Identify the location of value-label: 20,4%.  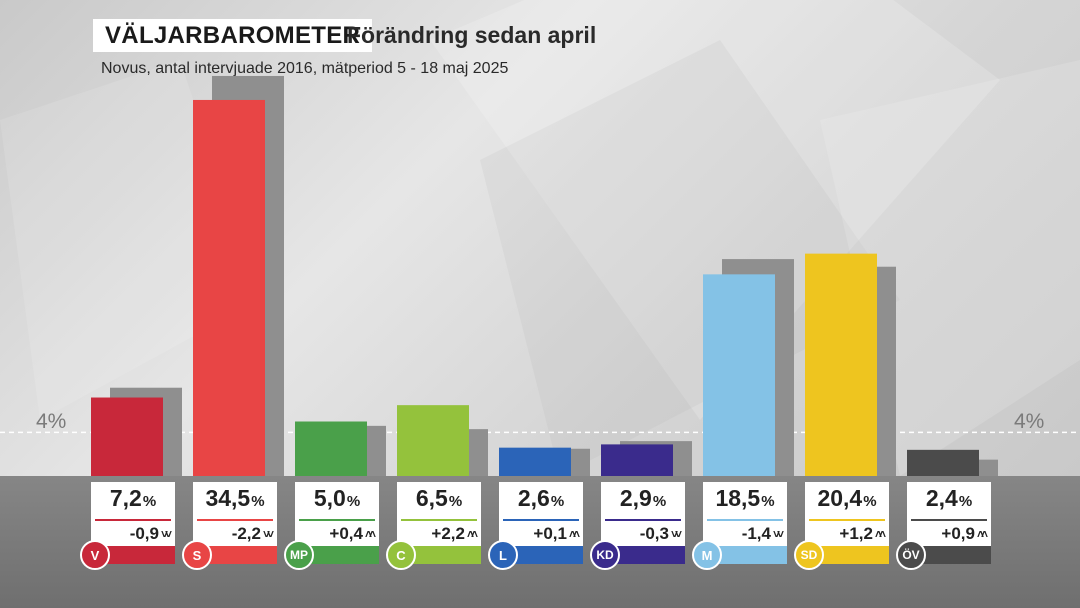
(847, 498).